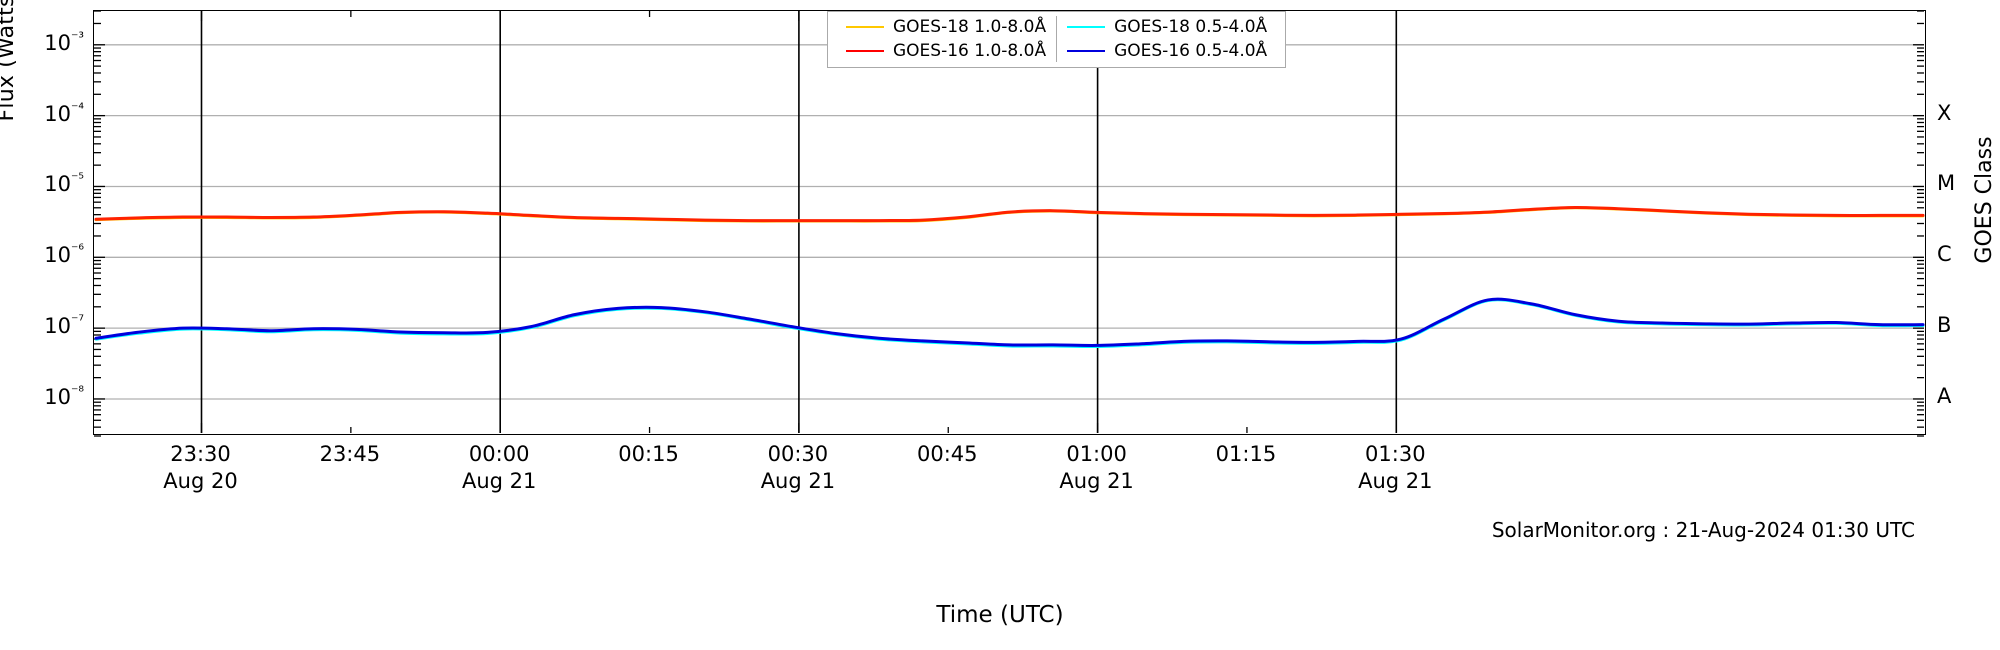 This screenshot has height=650, width=2000. What do you see at coordinates (1944, 395) in the screenshot?
I see `goes-class-label: A` at bounding box center [1944, 395].